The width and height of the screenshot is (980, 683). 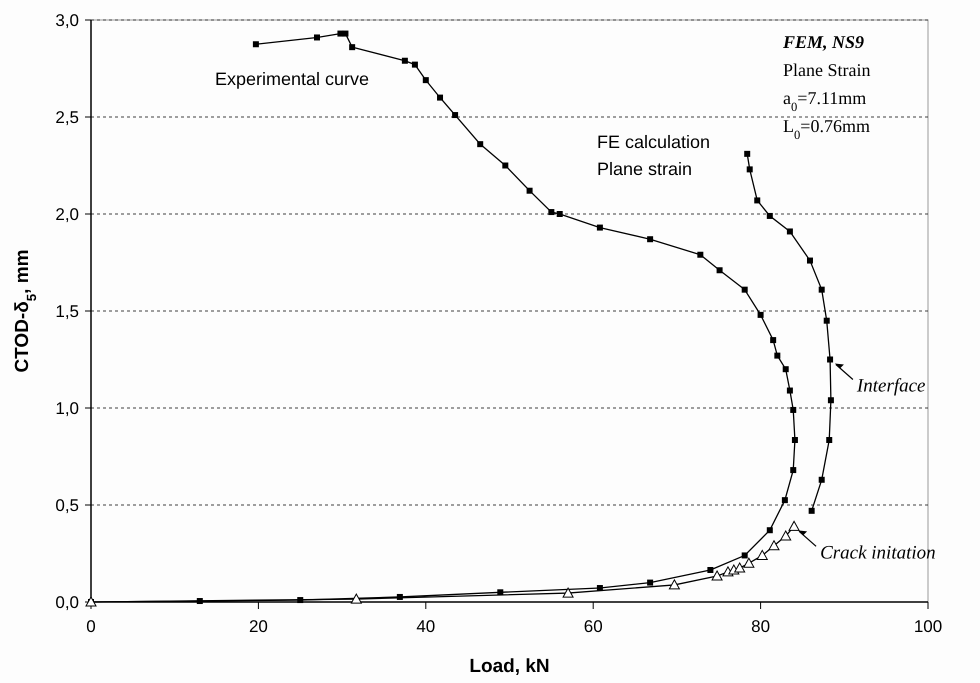 What do you see at coordinates (878, 553) in the screenshot?
I see `annotation: Crack initation` at bounding box center [878, 553].